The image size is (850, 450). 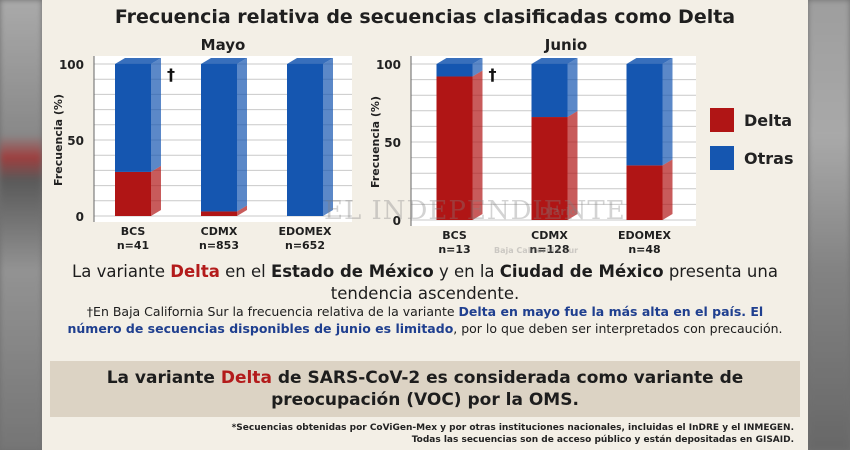 What do you see at coordinates (454, 249) in the screenshot?
I see `category-count-label: n=13` at bounding box center [454, 249].